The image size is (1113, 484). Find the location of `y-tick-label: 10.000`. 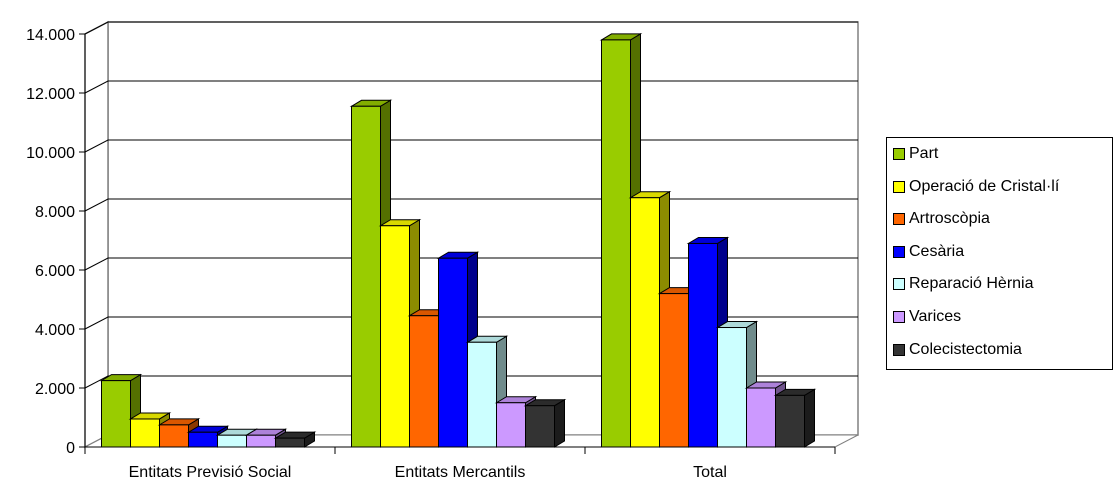

y-tick-label: 10.000 is located at coordinates (50, 153).